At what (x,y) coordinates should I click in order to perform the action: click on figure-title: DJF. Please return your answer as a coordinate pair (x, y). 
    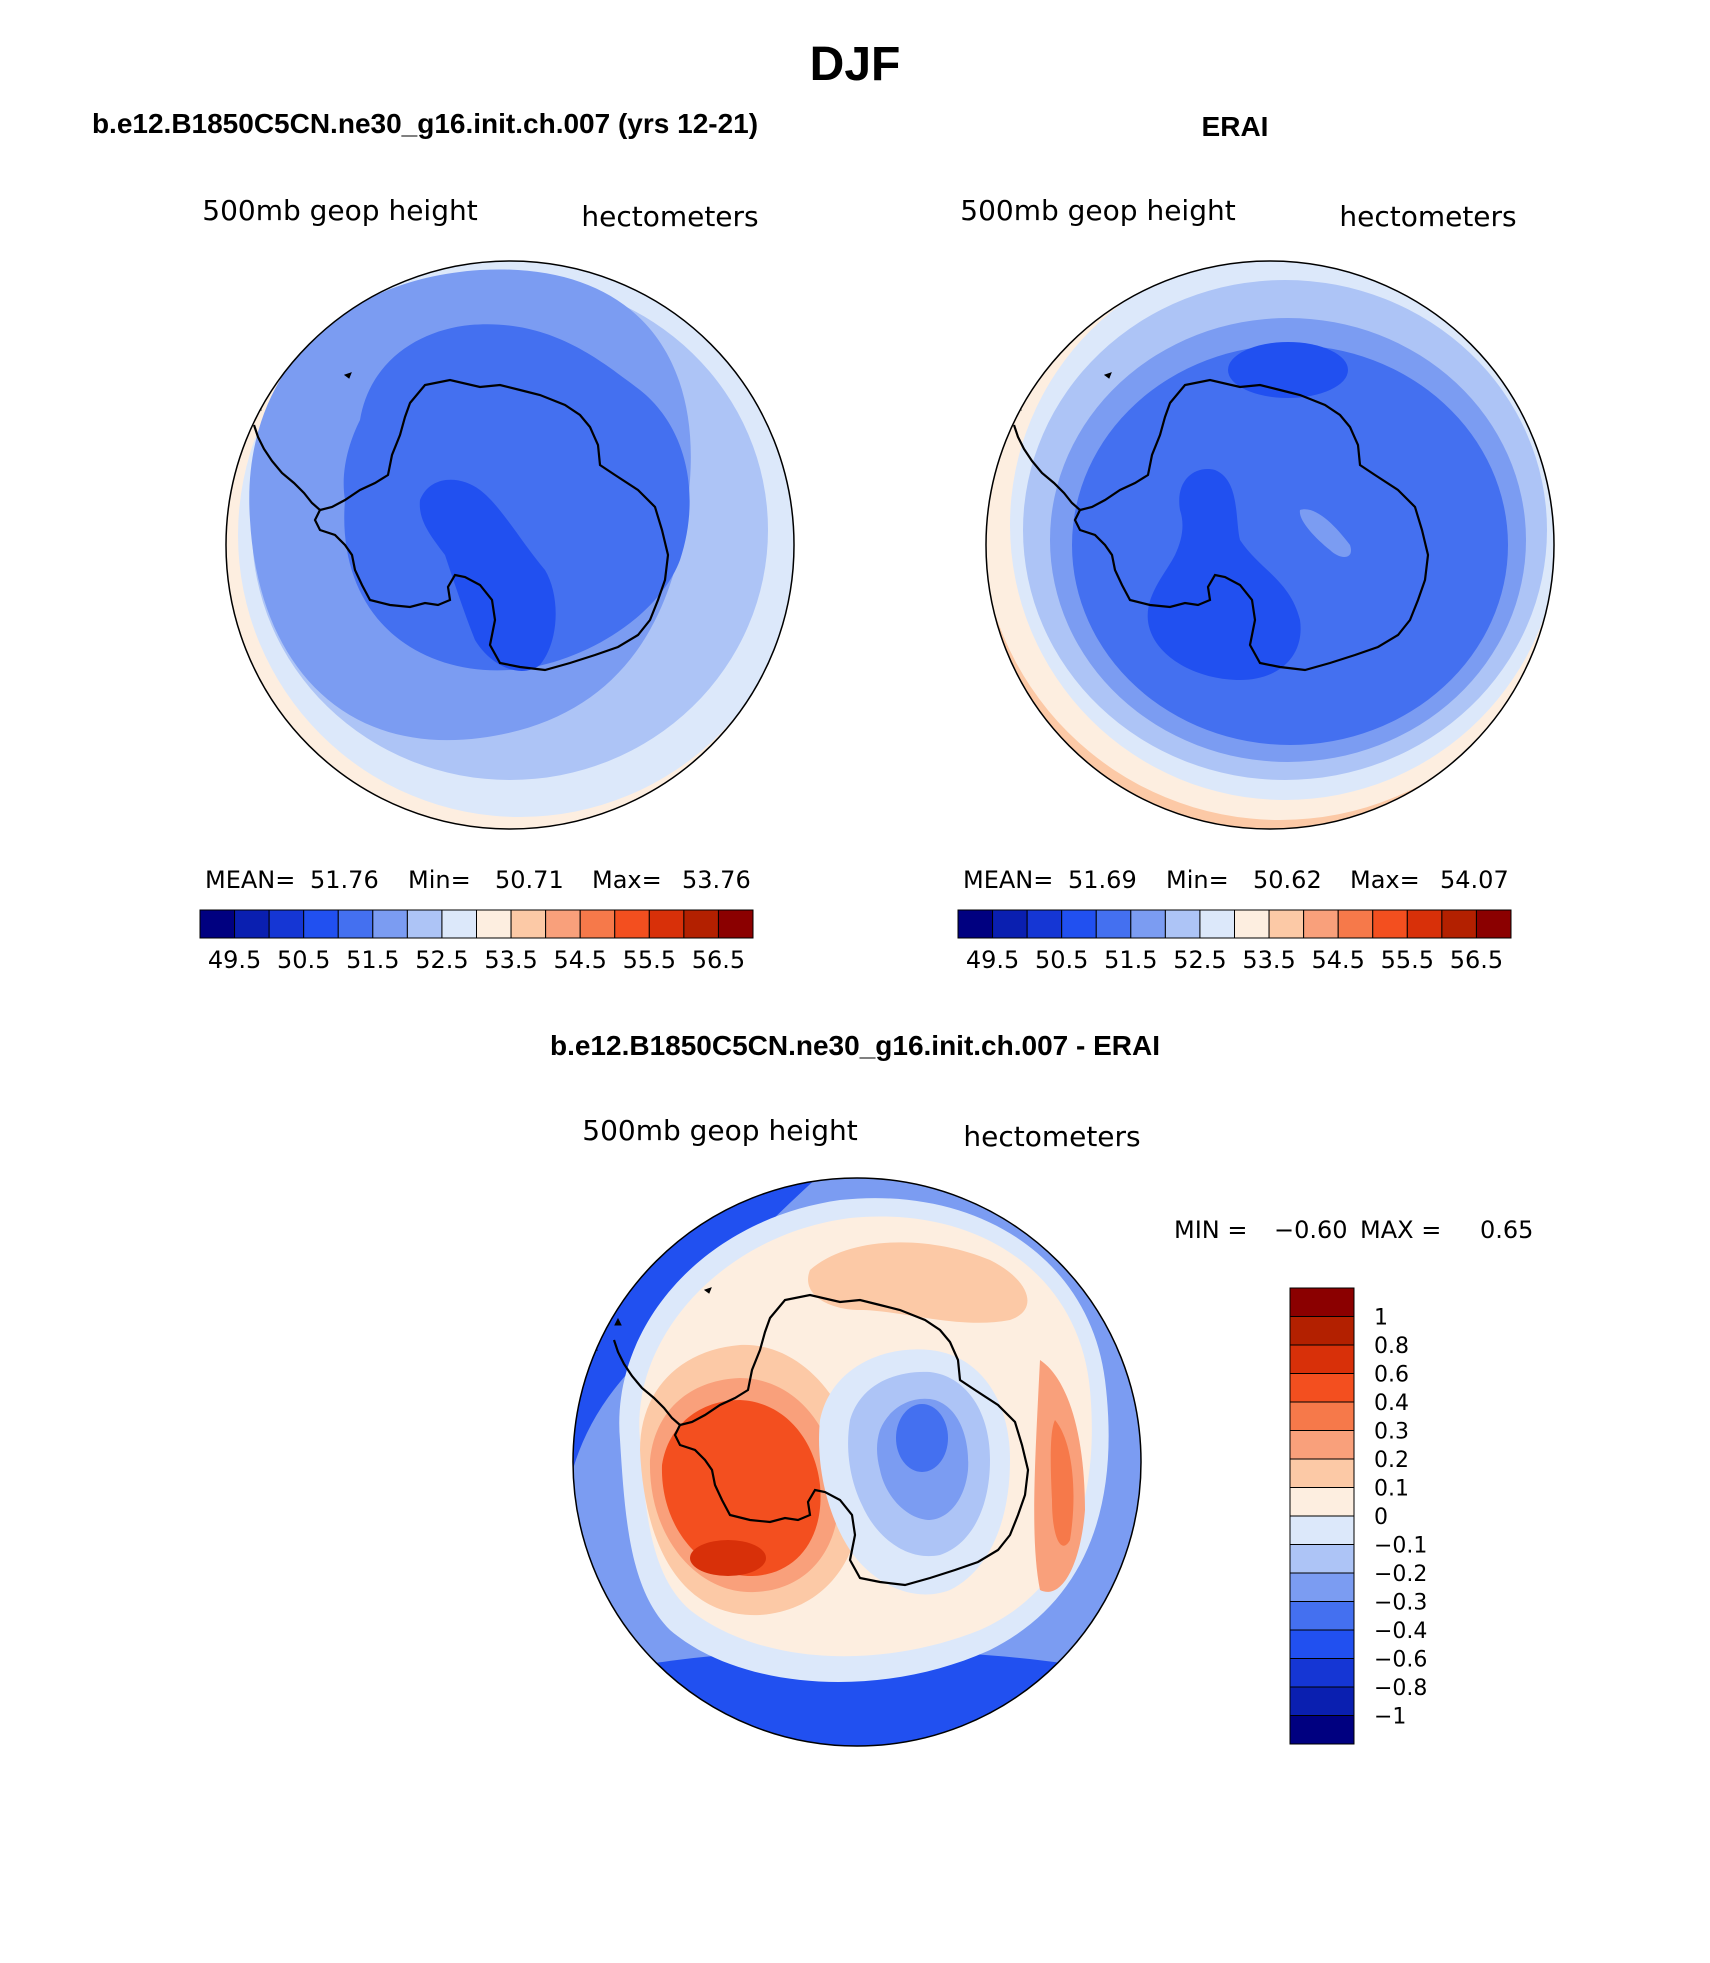
    Looking at the image, I should click on (855, 64).